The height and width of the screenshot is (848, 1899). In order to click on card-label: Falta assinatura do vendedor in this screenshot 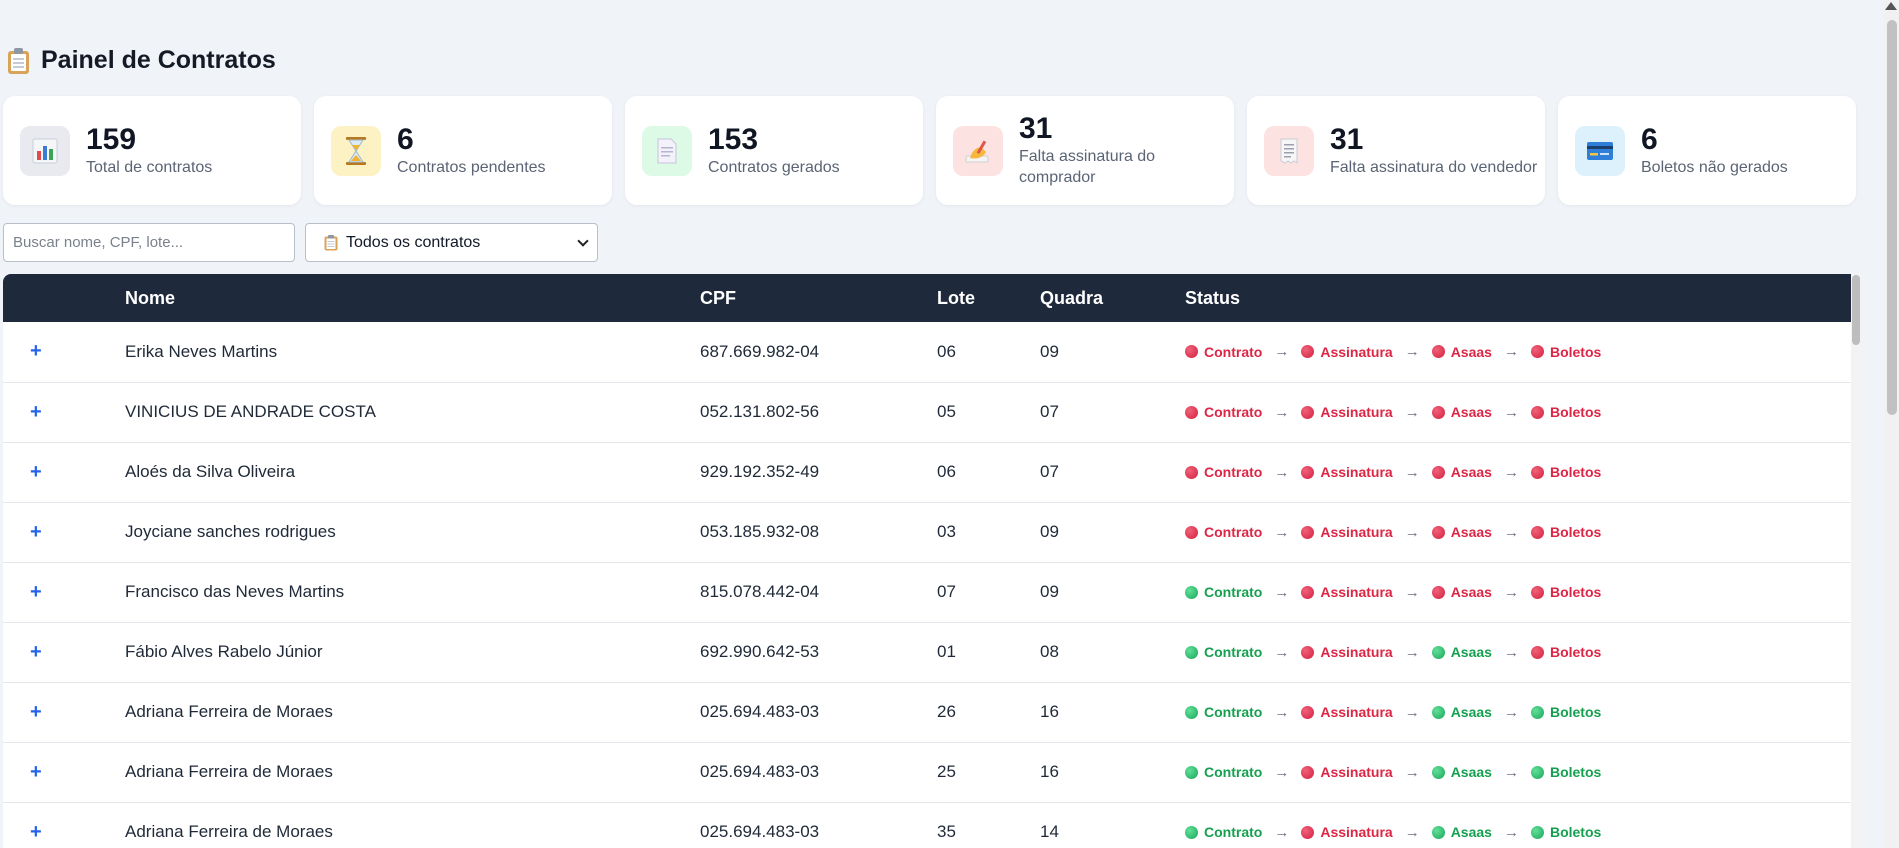, I will do `click(1434, 167)`.